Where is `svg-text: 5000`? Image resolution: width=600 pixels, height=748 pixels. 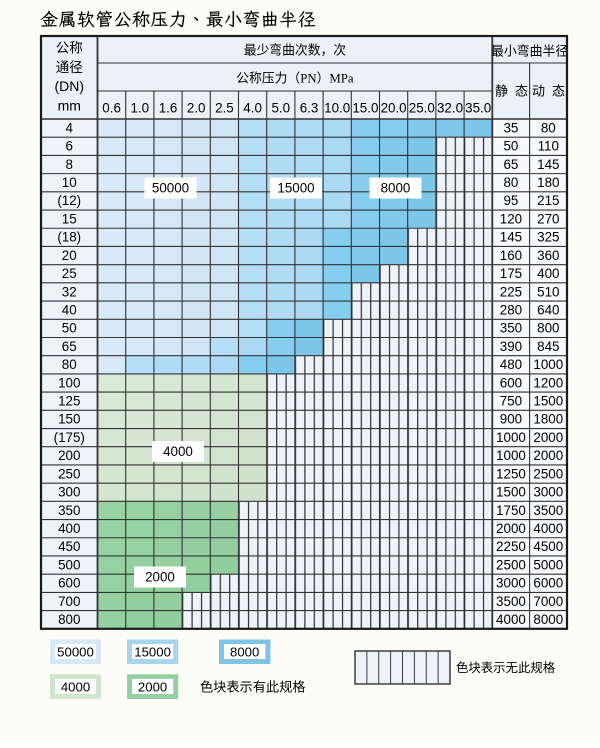
svg-text: 5000 is located at coordinates (548, 564).